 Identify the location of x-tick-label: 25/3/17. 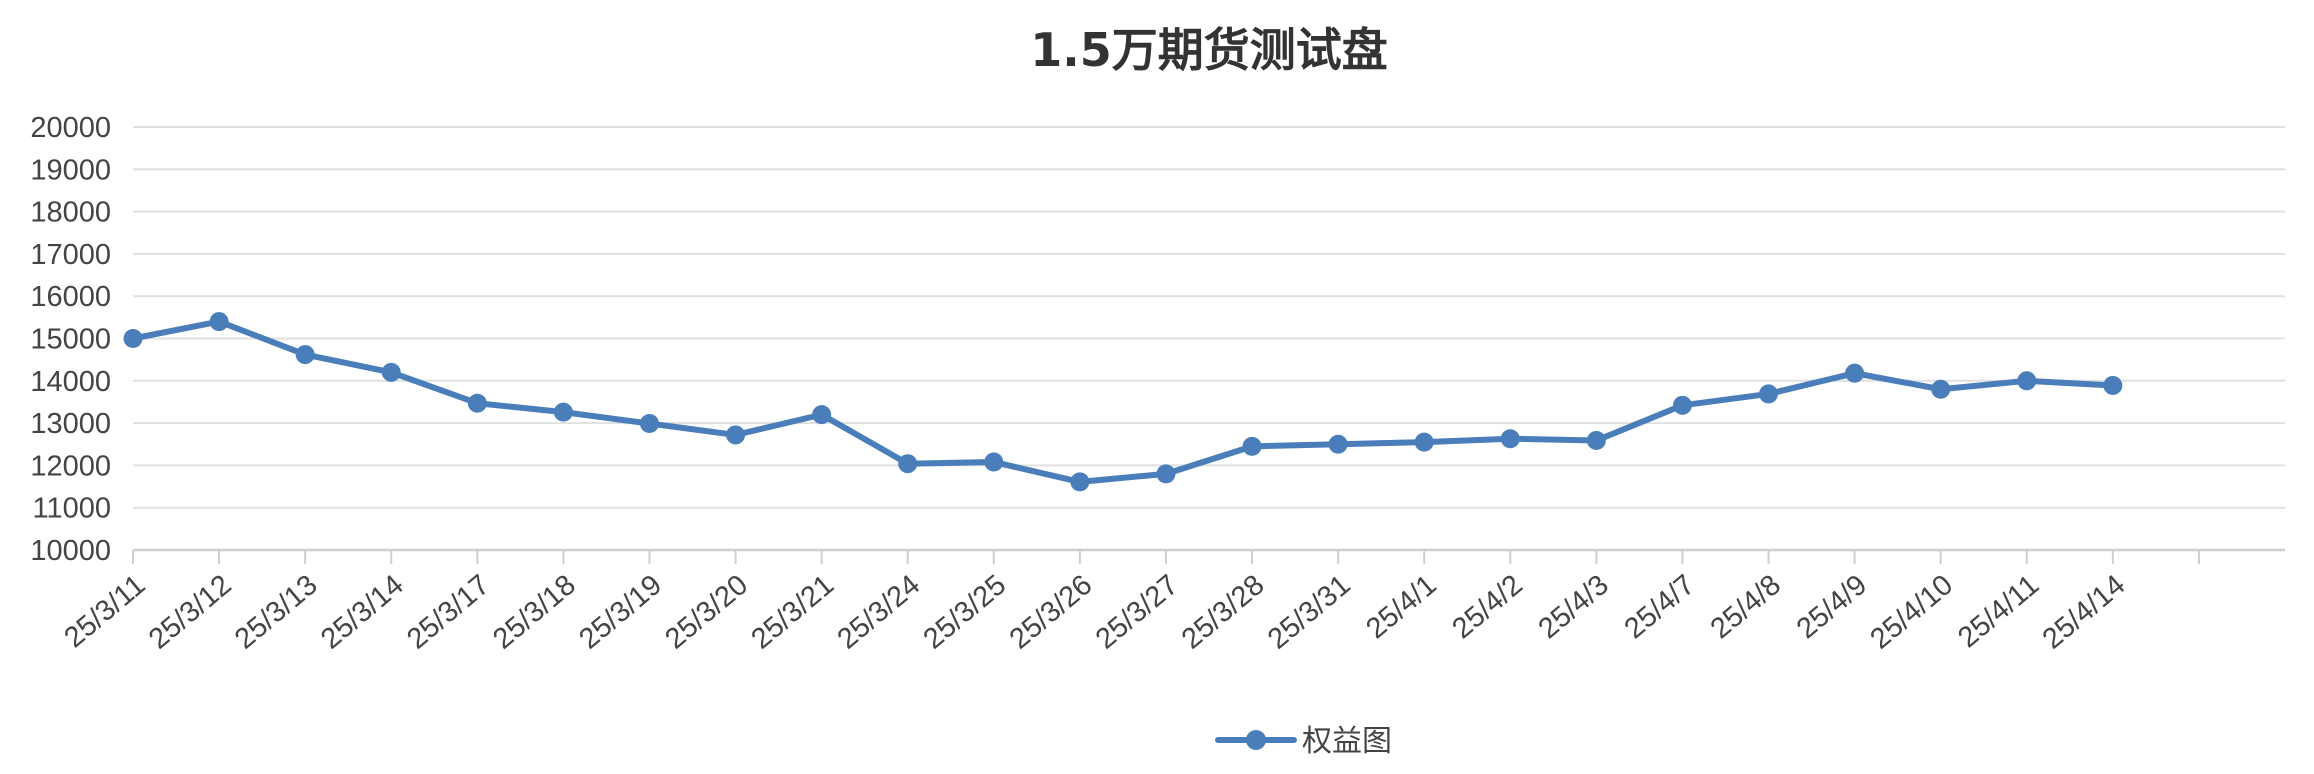
(448, 612).